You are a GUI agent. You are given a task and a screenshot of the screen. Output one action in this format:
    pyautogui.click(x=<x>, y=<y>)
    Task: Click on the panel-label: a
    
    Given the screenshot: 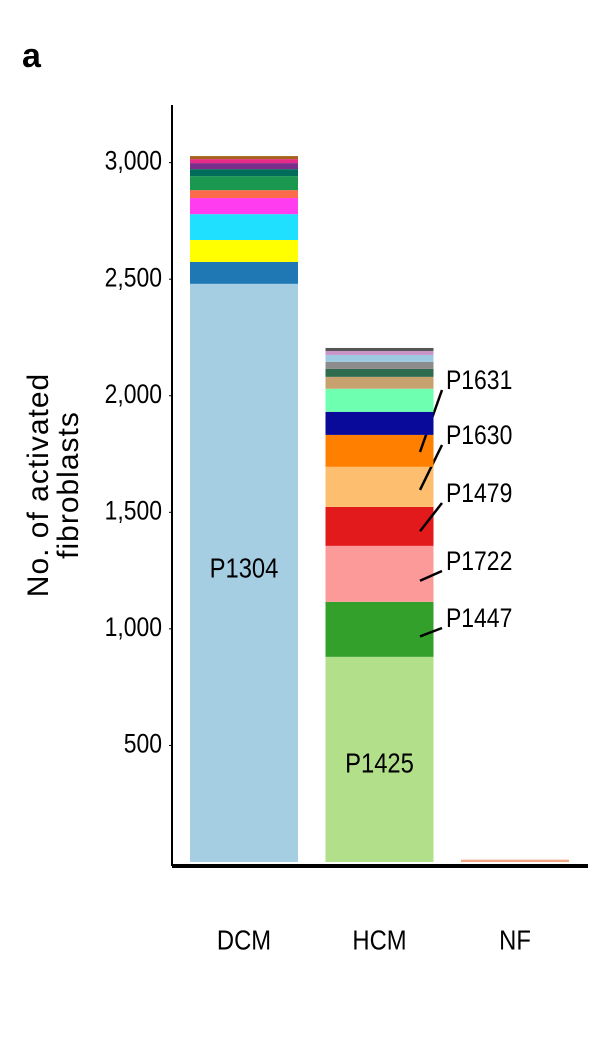 What is the action you would take?
    pyautogui.click(x=32, y=56)
    